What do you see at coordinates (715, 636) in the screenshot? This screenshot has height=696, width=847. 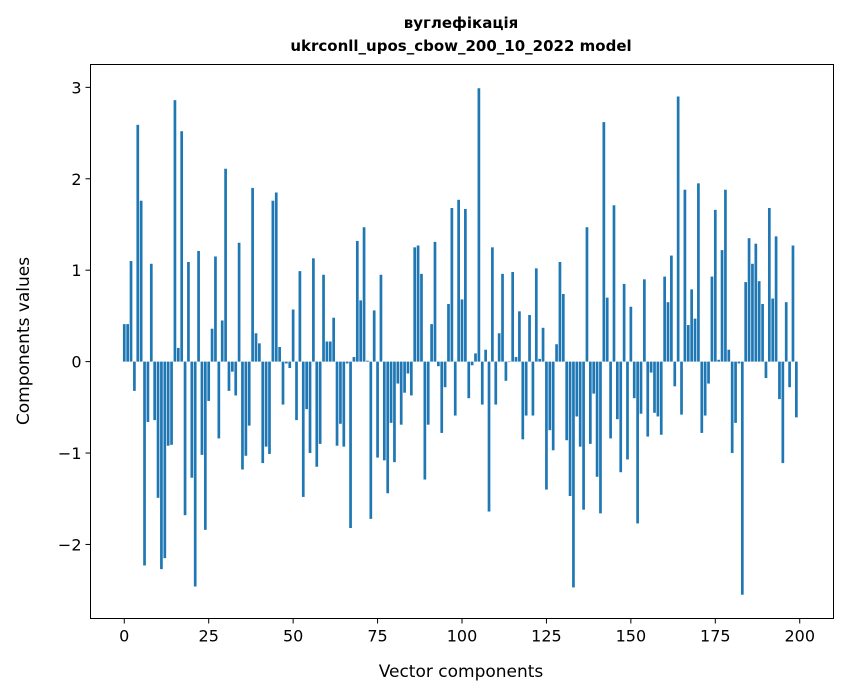 I see `x-tick-label: 175` at bounding box center [715, 636].